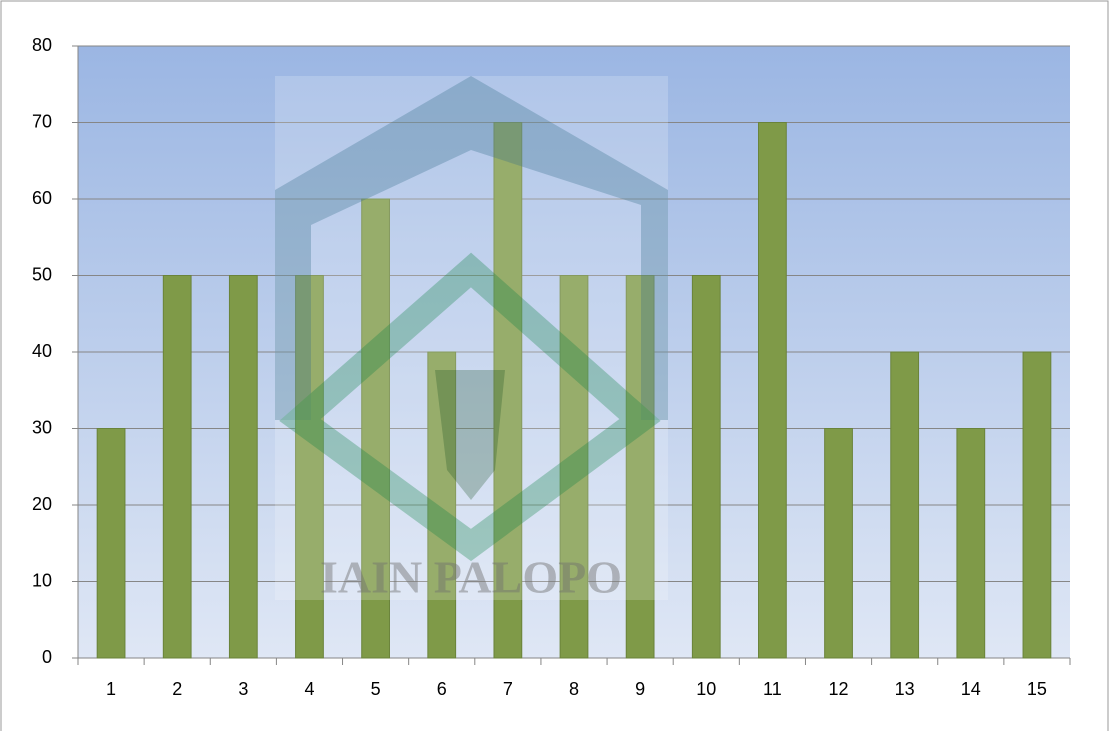 This screenshot has width=1109, height=731. I want to click on watermark-diamond, so click(470, 407).